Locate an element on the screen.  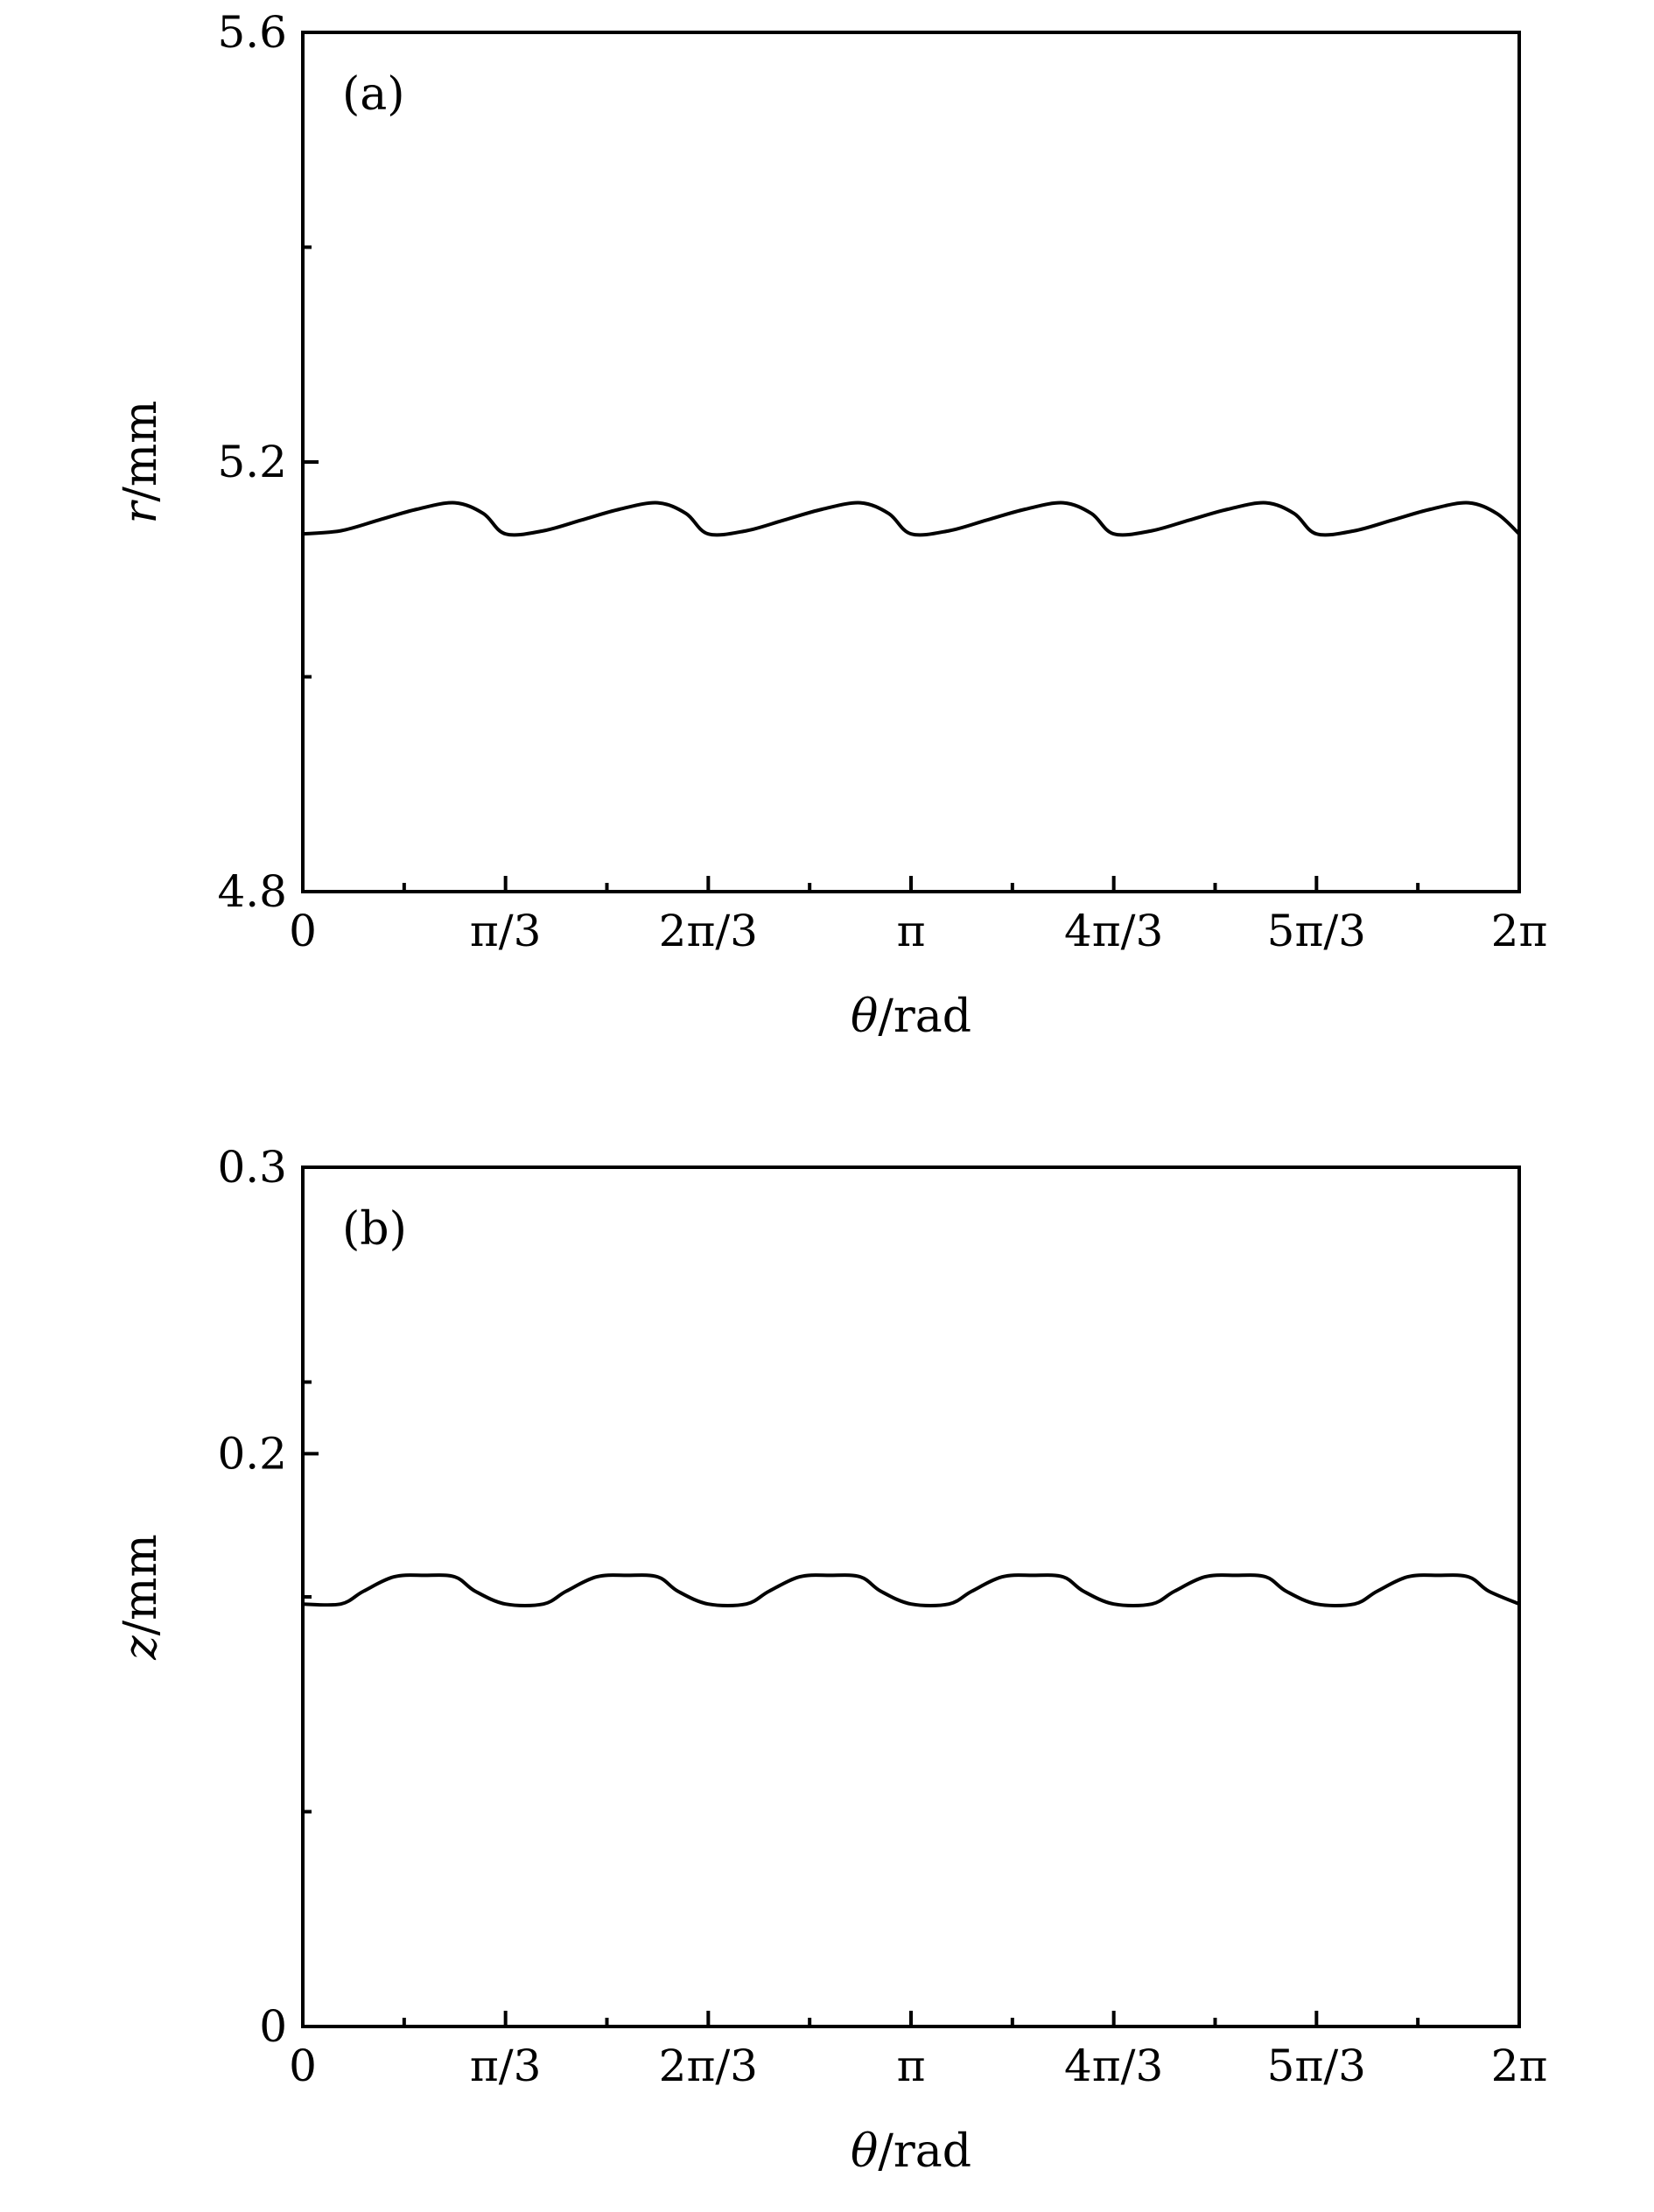
x-tick-label-a-0: 0 is located at coordinates (303, 931).